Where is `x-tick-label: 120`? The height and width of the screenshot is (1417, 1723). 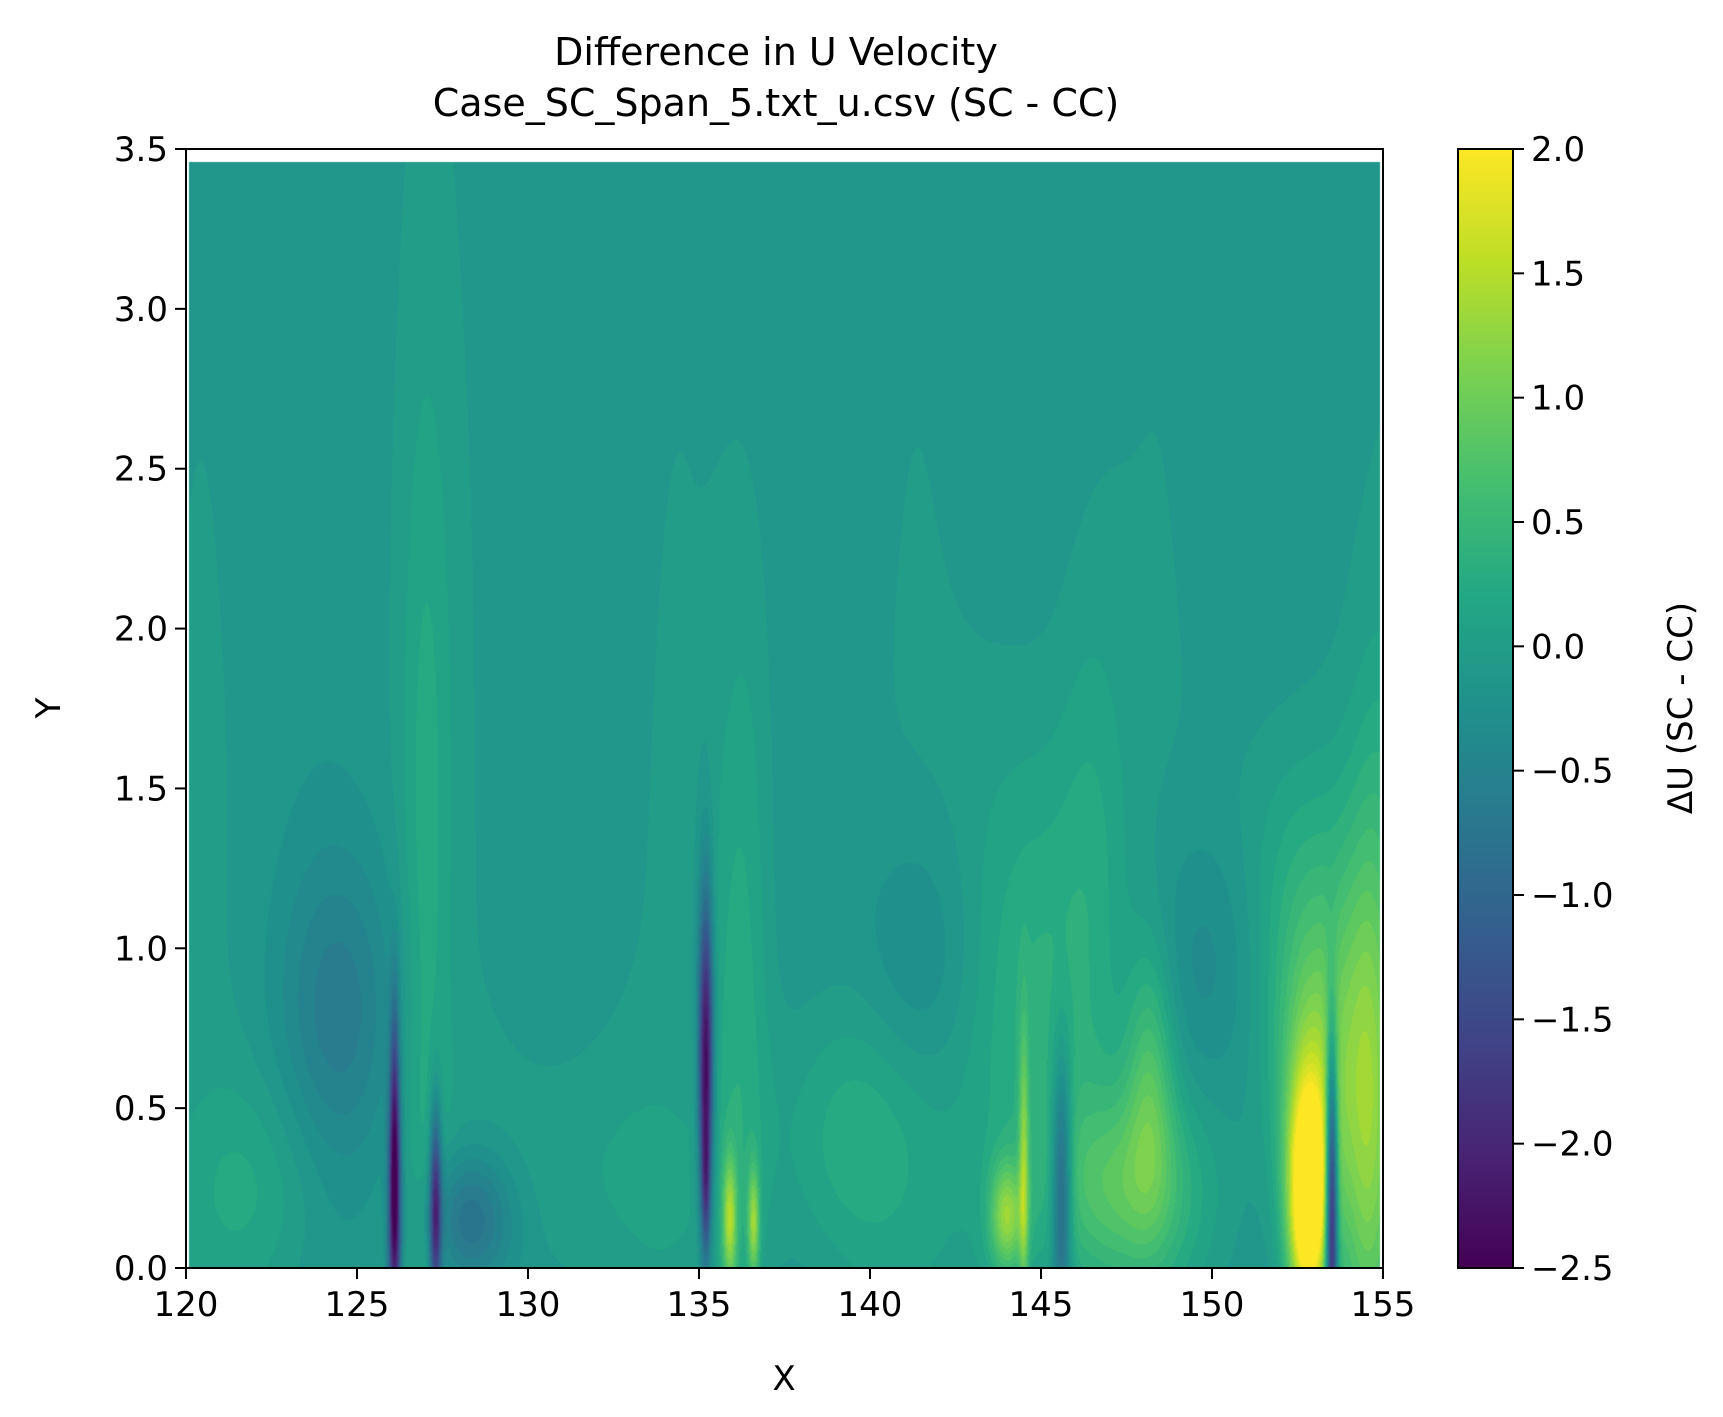 x-tick-label: 120 is located at coordinates (186, 1305).